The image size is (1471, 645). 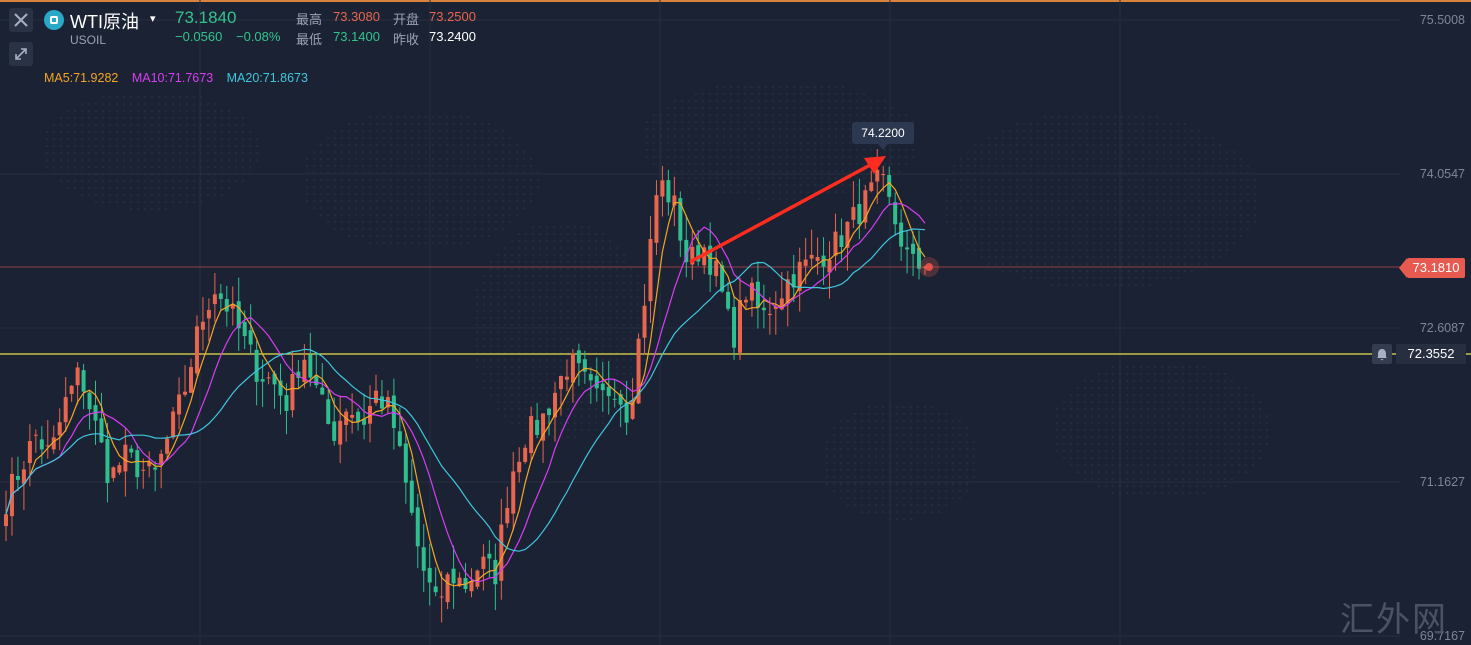 What do you see at coordinates (1431, 354) in the screenshot?
I see `alert-price-label: 72.3552` at bounding box center [1431, 354].